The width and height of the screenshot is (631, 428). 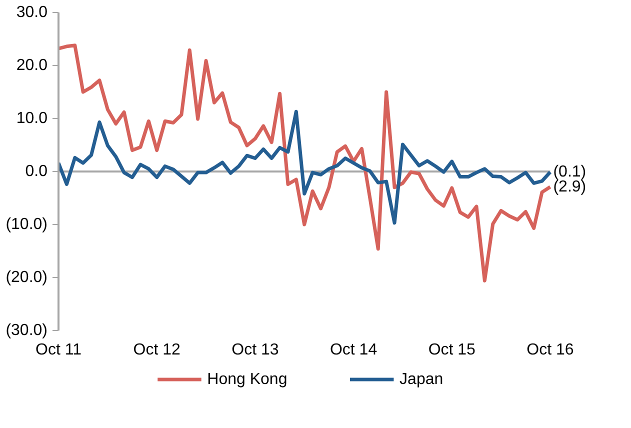 What do you see at coordinates (247, 379) in the screenshot?
I see `legend-label: Hong Kong` at bounding box center [247, 379].